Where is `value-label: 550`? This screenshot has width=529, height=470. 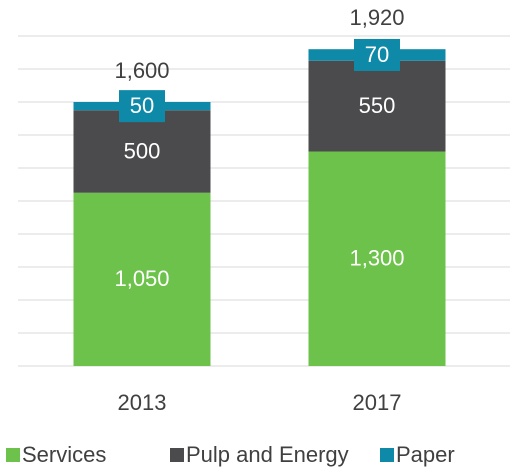 value-label: 550 is located at coordinates (377, 105).